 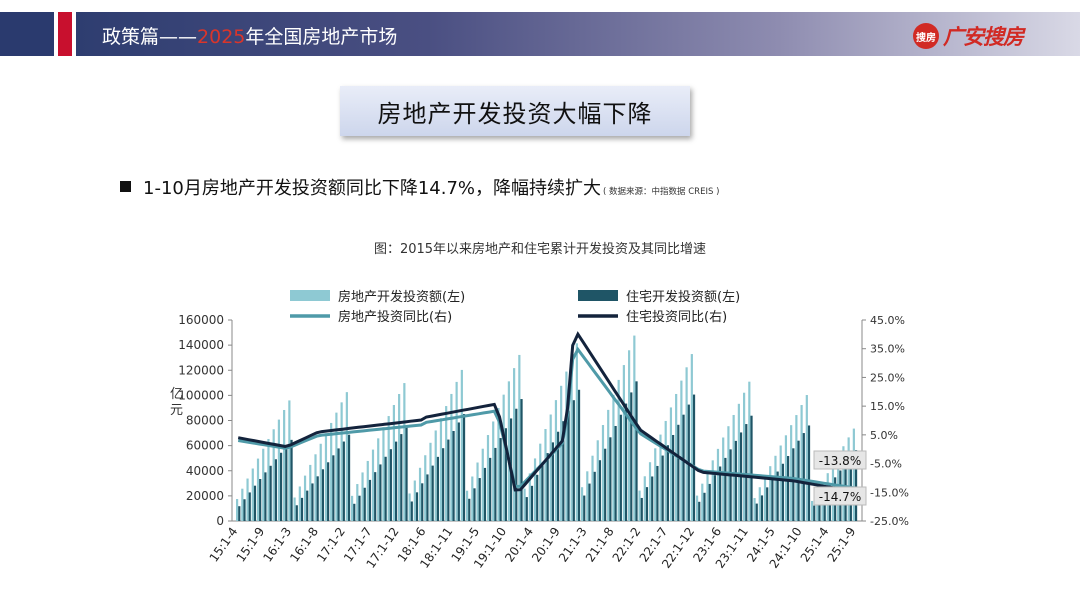 I want to click on y-tick-label: 80000, so click(x=205, y=421).